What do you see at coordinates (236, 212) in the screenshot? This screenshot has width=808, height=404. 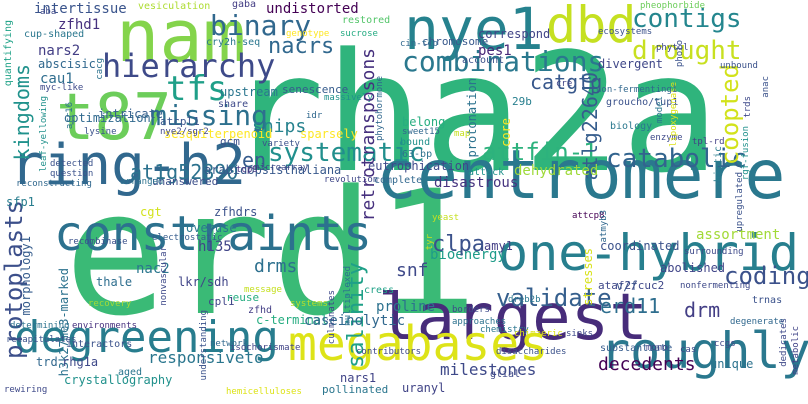 I see `cloud-word: zfhdrs` at bounding box center [236, 212].